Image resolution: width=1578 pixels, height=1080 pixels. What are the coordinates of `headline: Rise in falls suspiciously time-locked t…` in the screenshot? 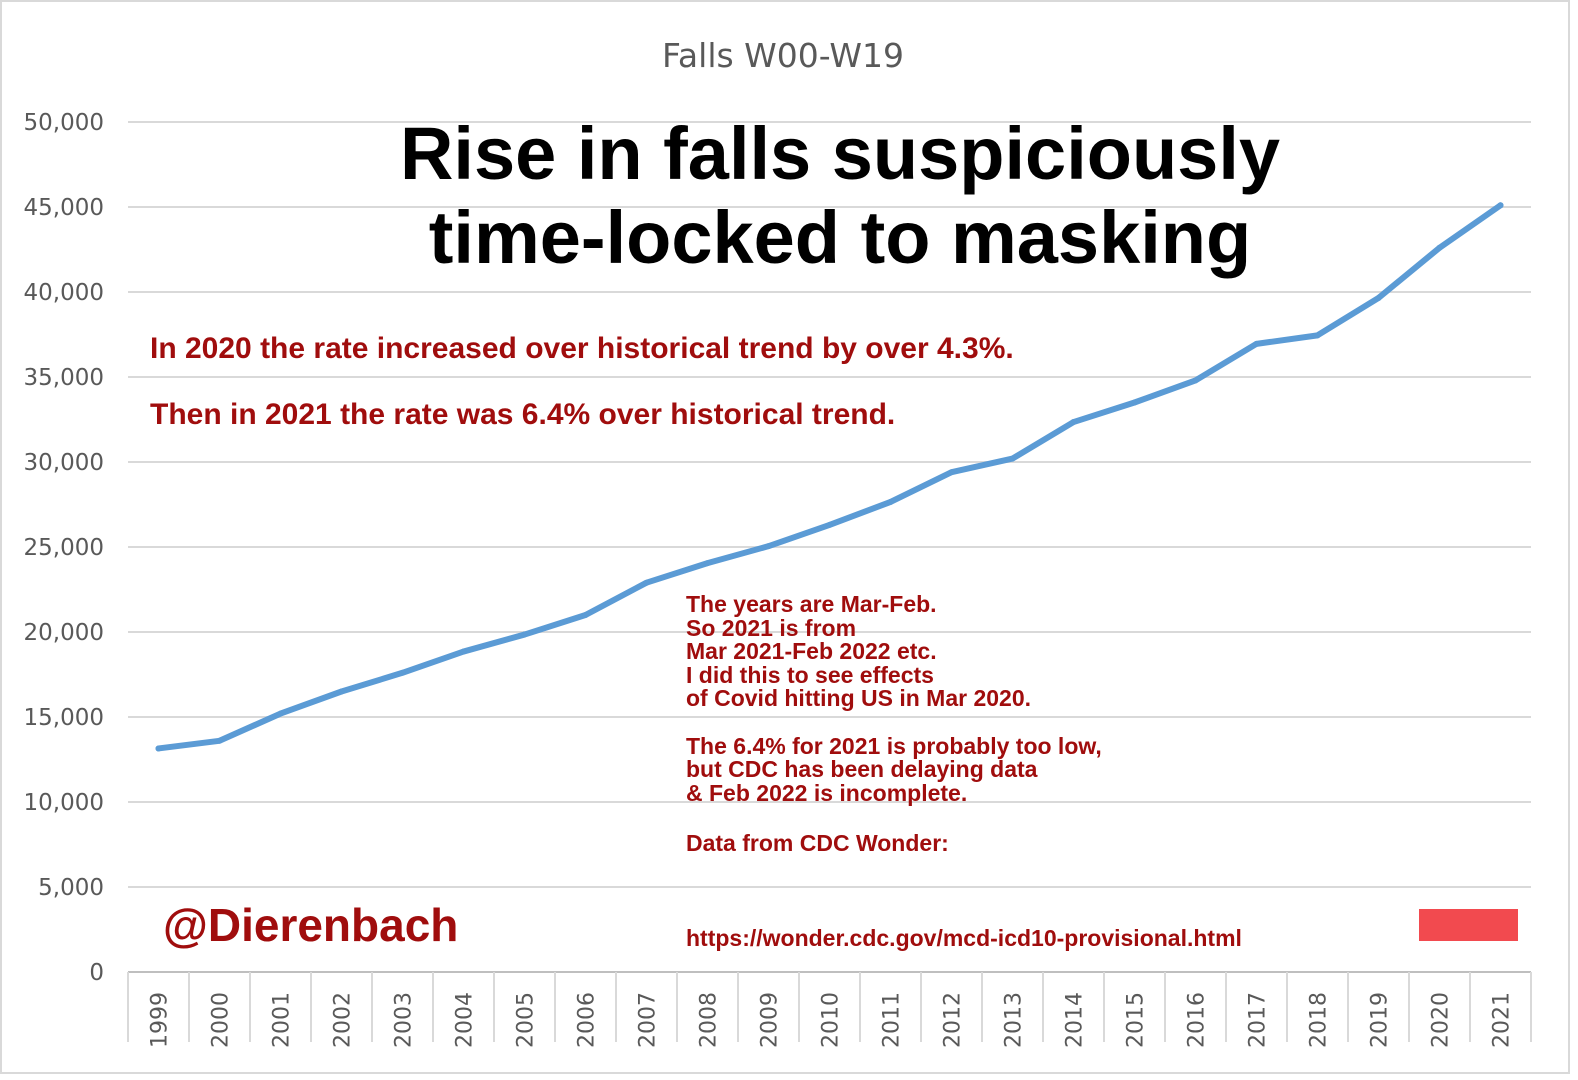 It's located at (840, 196).